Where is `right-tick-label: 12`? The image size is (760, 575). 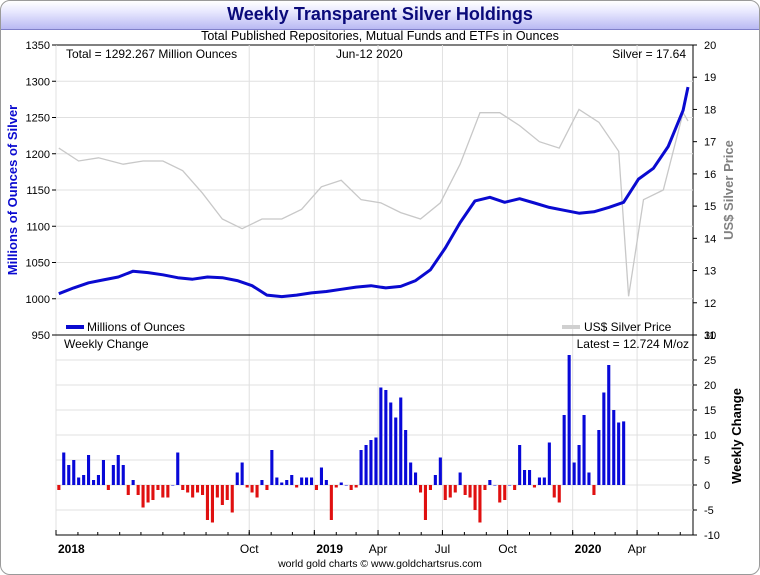
right-tick-label: 12 is located at coordinates (710, 304).